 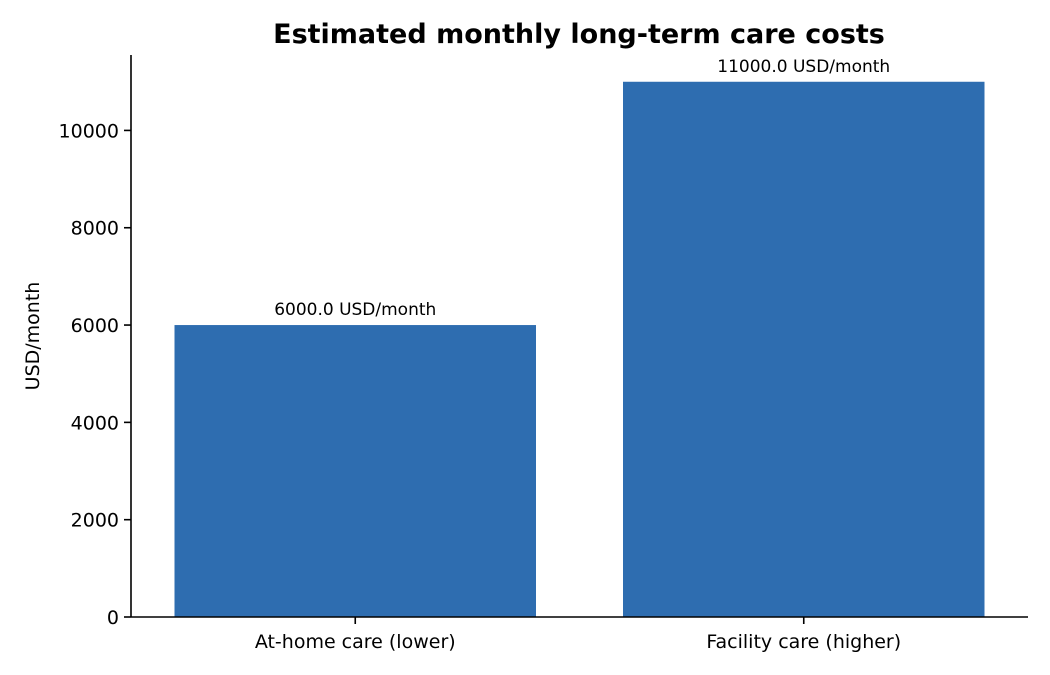 What do you see at coordinates (355, 310) in the screenshot?
I see `data-label-1: 6000.0 USD/month` at bounding box center [355, 310].